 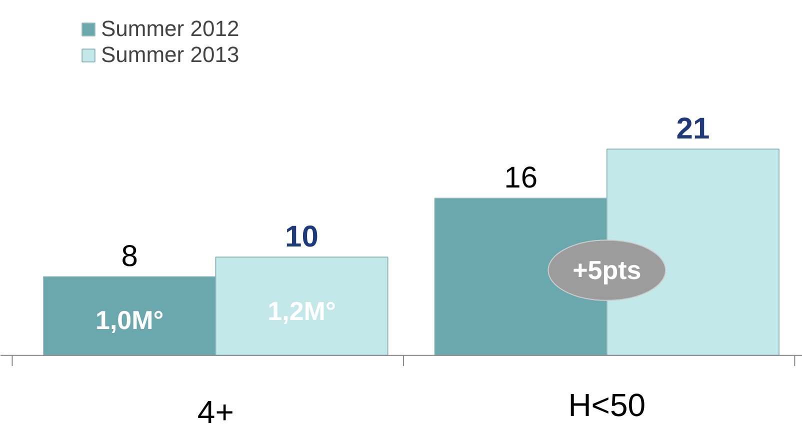 What do you see at coordinates (607, 270) in the screenshot?
I see `annotation: +5pts` at bounding box center [607, 270].